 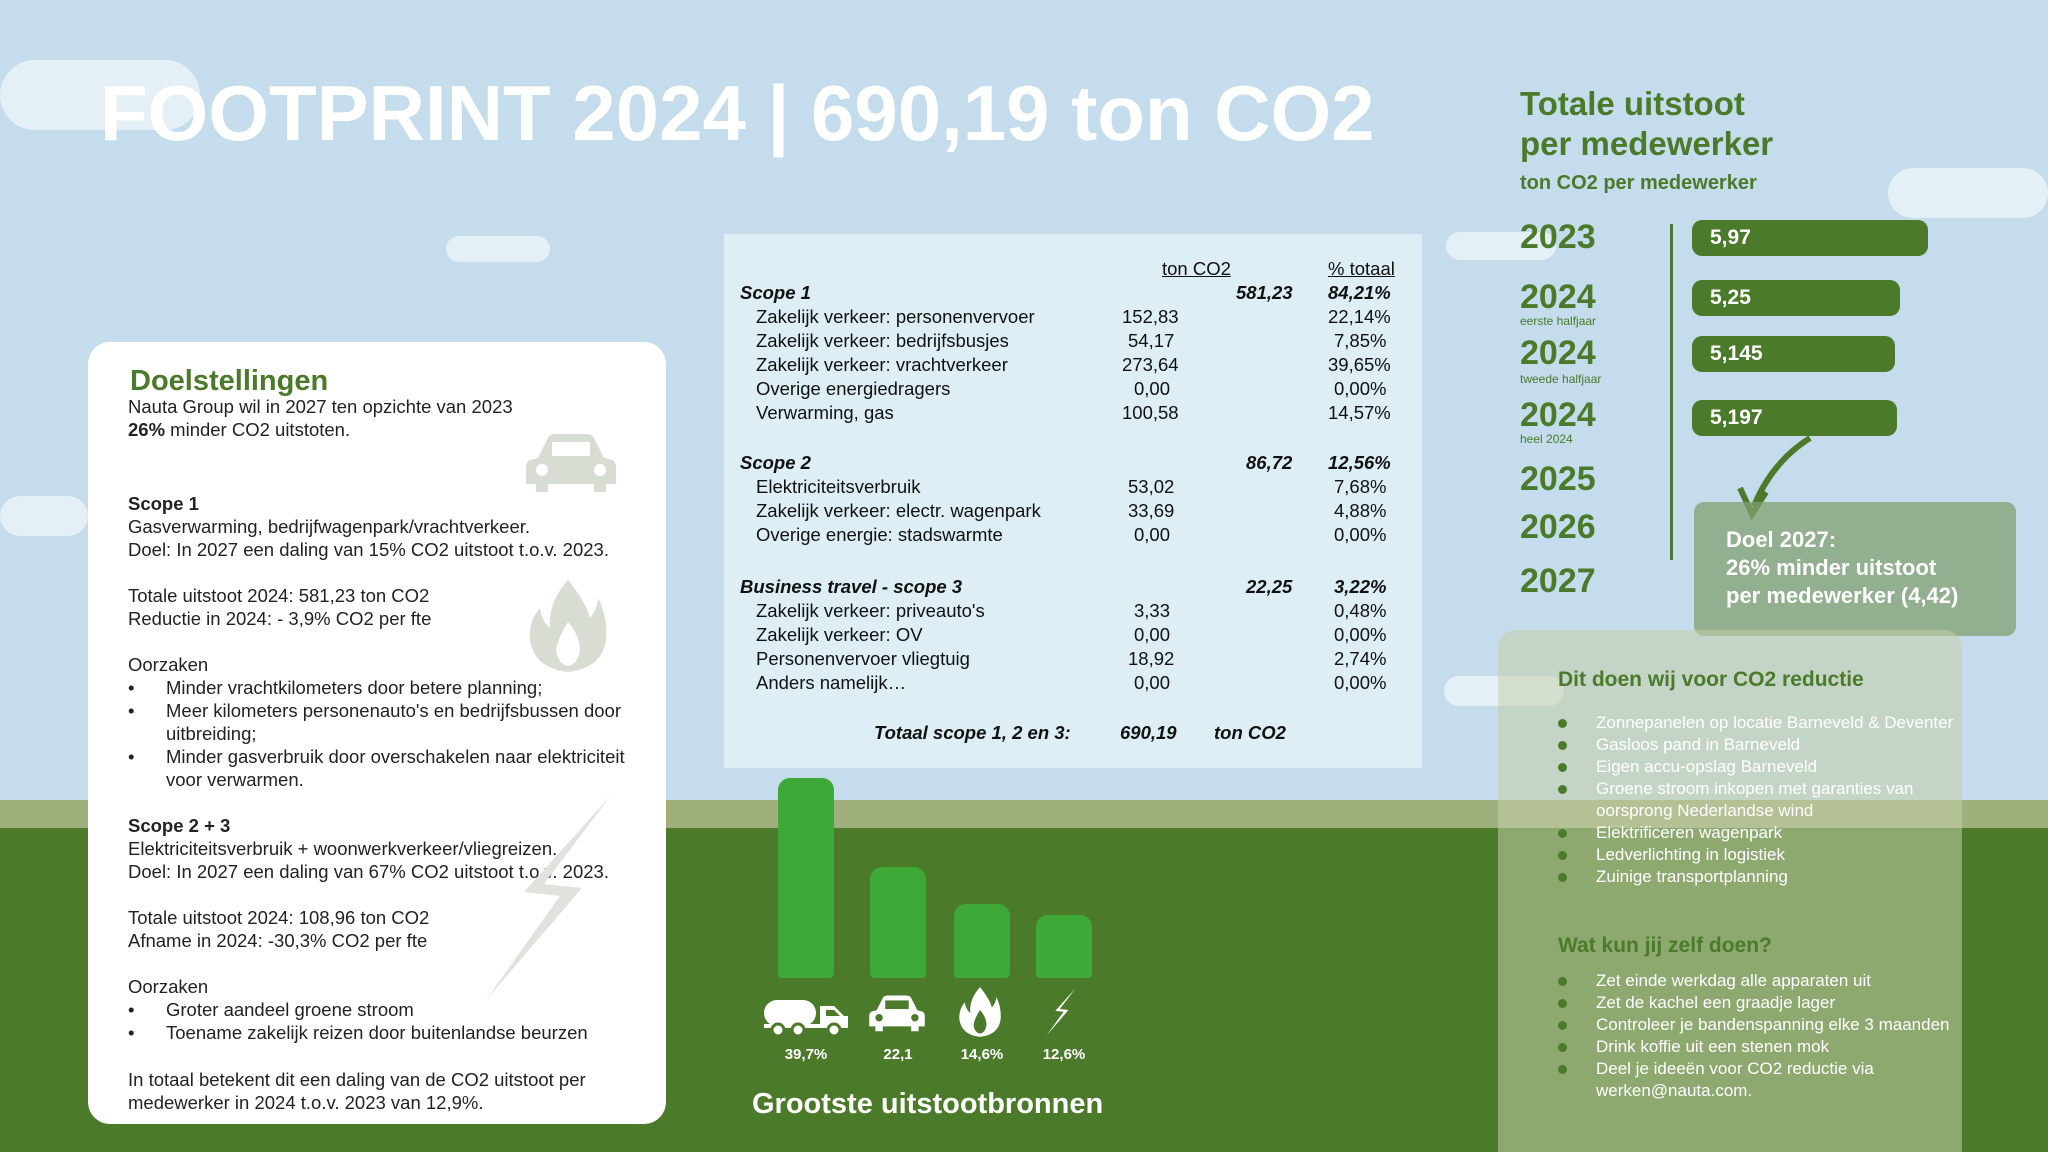 I want to click on goals-intro-line: 26% minder CO2 uitstoten., so click(x=377, y=429).